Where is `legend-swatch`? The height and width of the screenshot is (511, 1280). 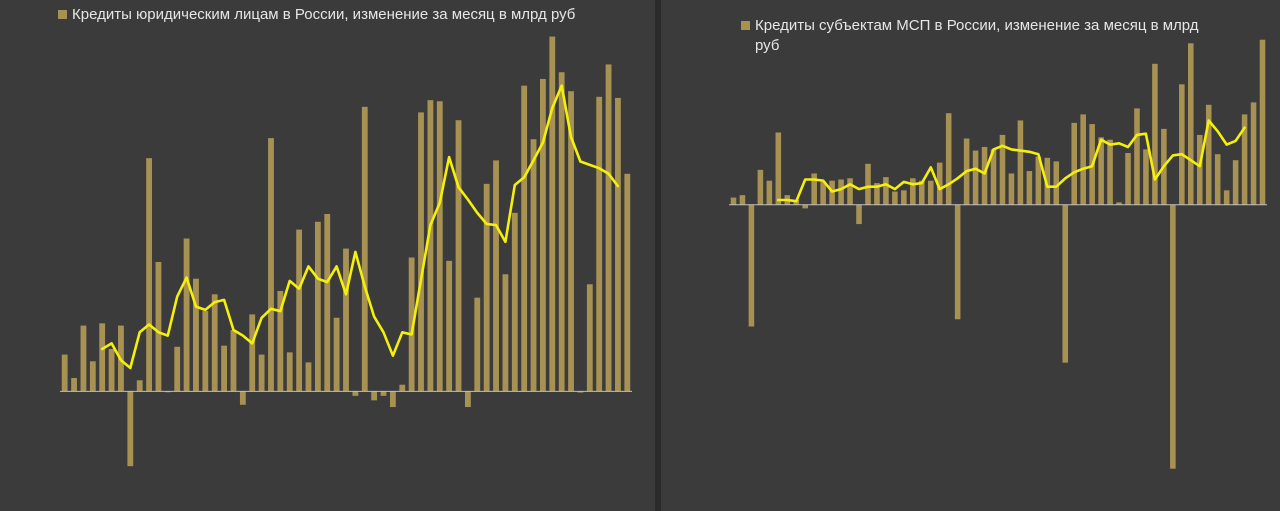 legend-swatch is located at coordinates (745, 25).